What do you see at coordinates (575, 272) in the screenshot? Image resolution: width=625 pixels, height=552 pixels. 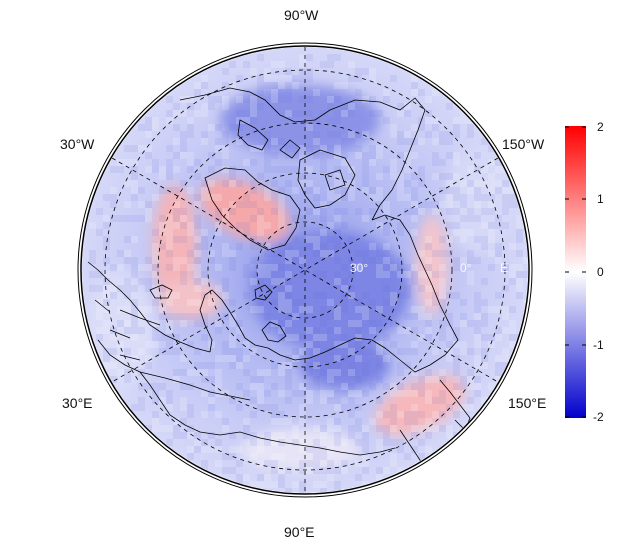 I see `colorbar` at bounding box center [575, 272].